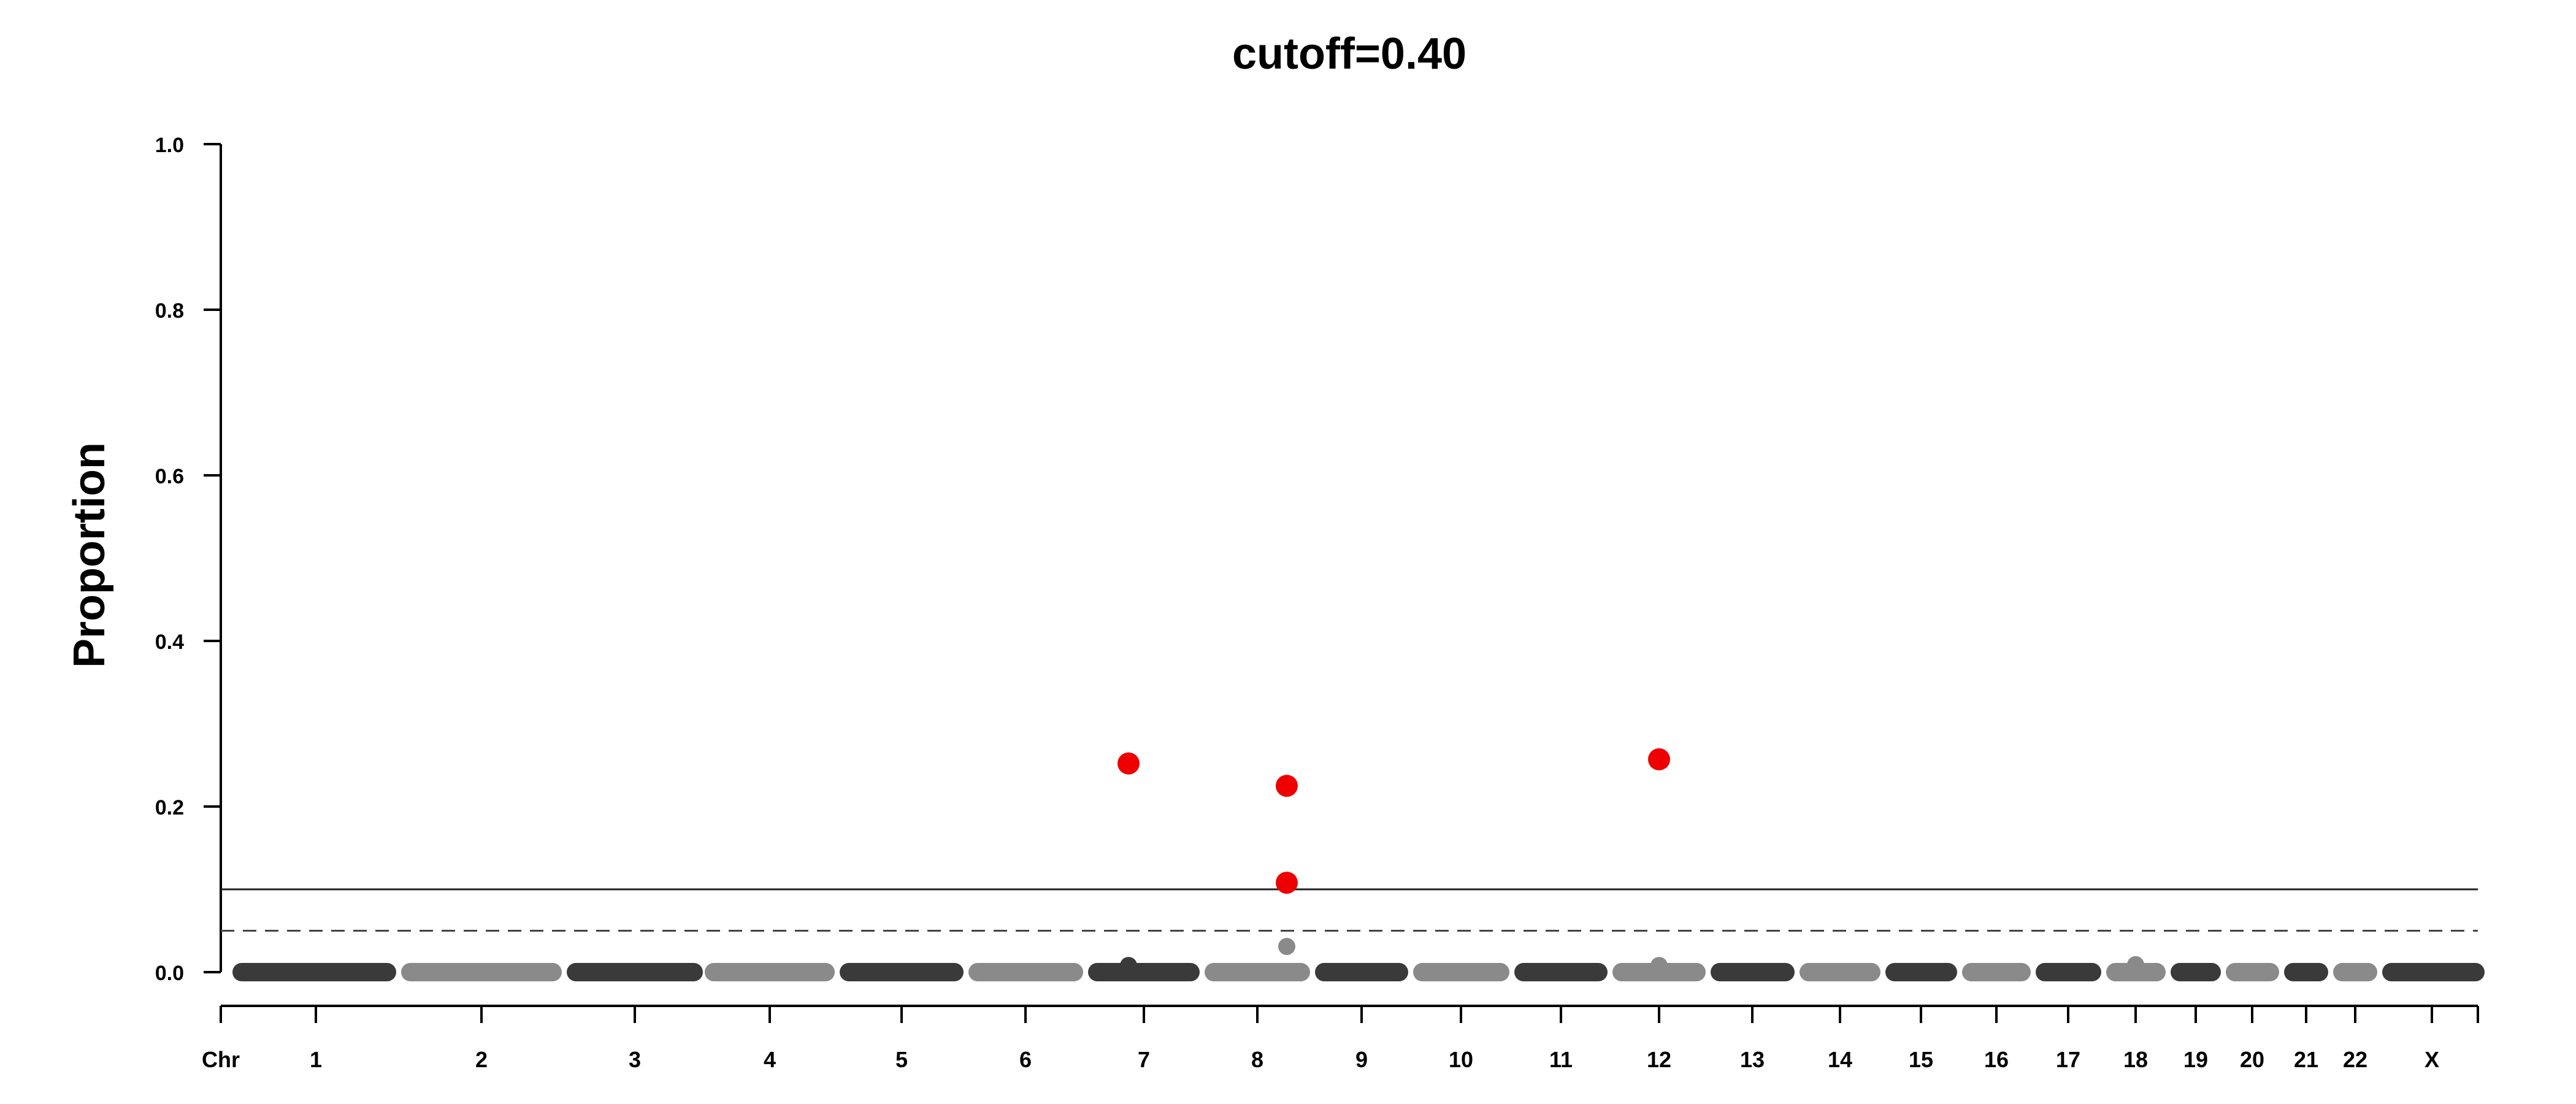  What do you see at coordinates (1840, 1059) in the screenshot?
I see `x-tick-label-chr-14: 14` at bounding box center [1840, 1059].